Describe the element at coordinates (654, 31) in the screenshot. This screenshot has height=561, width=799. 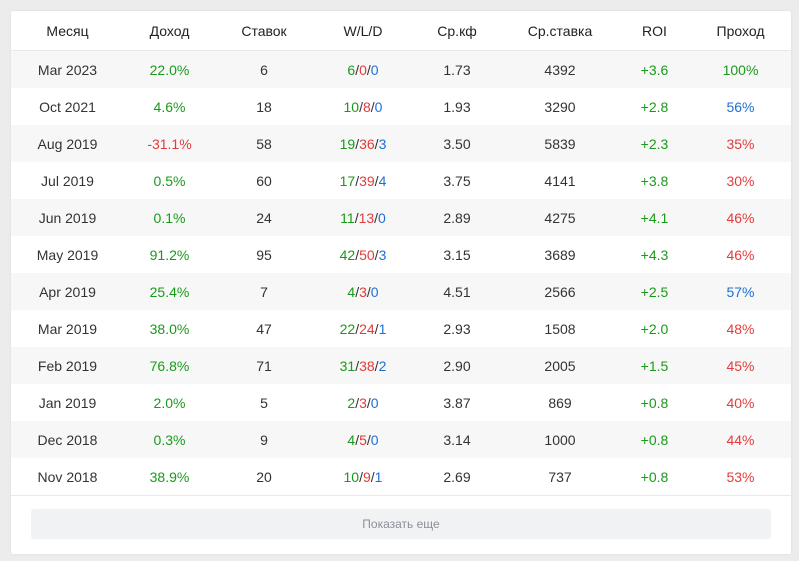
I see `header-roi: ROI` at that location.